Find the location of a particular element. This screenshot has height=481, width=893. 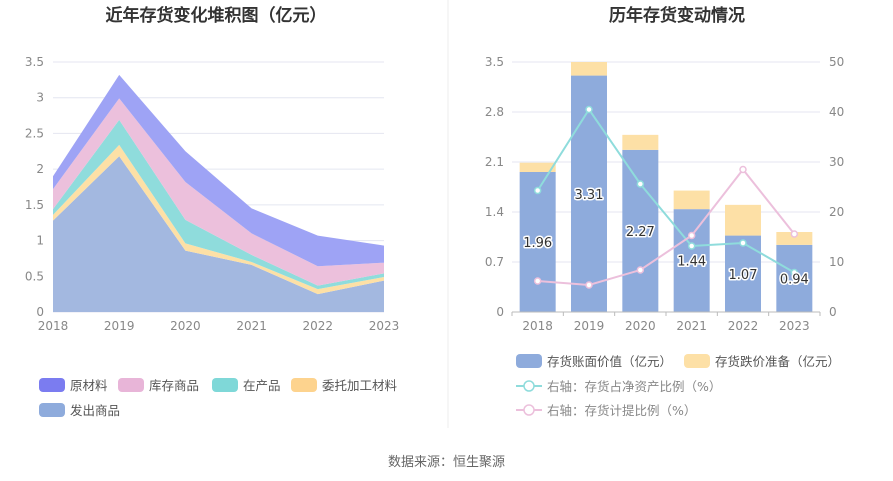

inventory-value-label: 1.07 is located at coordinates (743, 275).